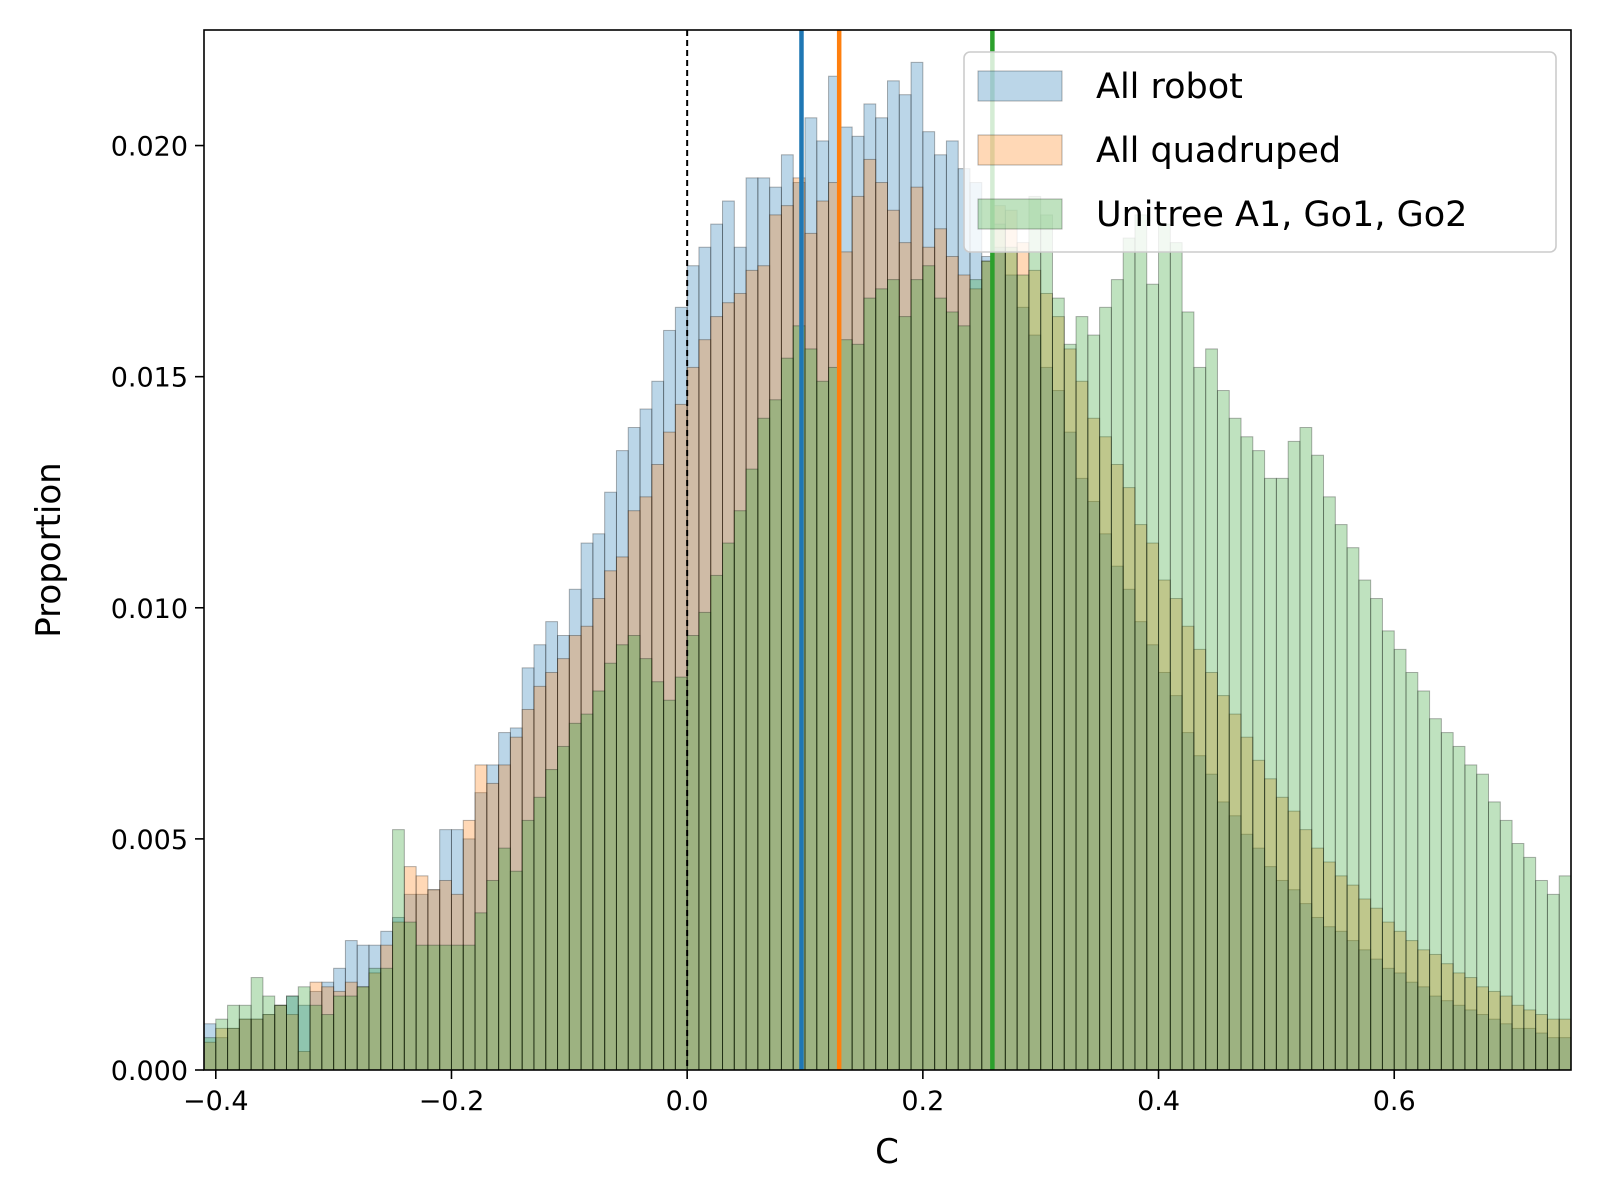 This screenshot has width=1600, height=1204. Describe the element at coordinates (149, 609) in the screenshot. I see `y-tick-label: 0.010` at that location.